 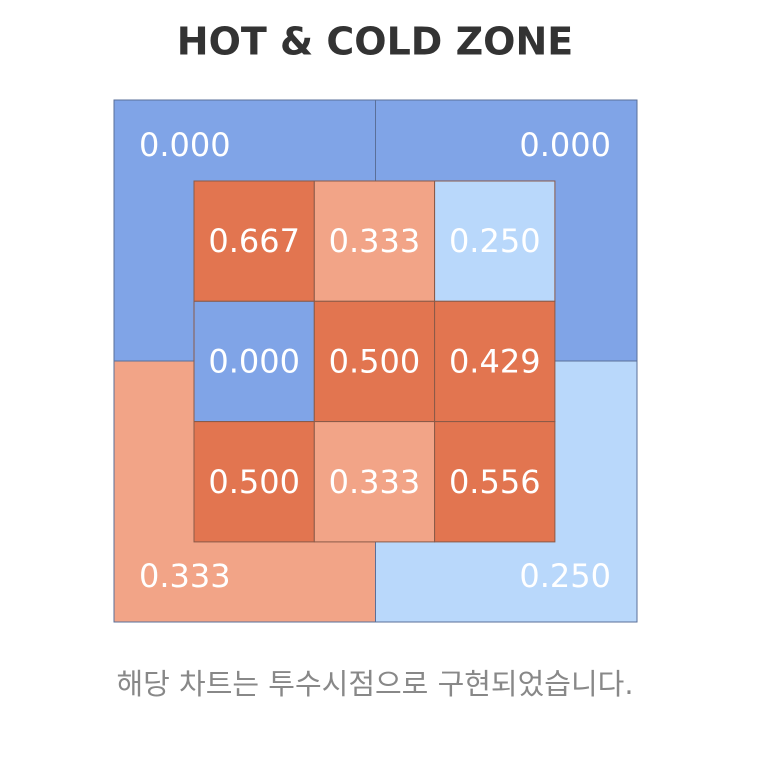 I want to click on outer-value-label: 0.250, so click(x=565, y=576).